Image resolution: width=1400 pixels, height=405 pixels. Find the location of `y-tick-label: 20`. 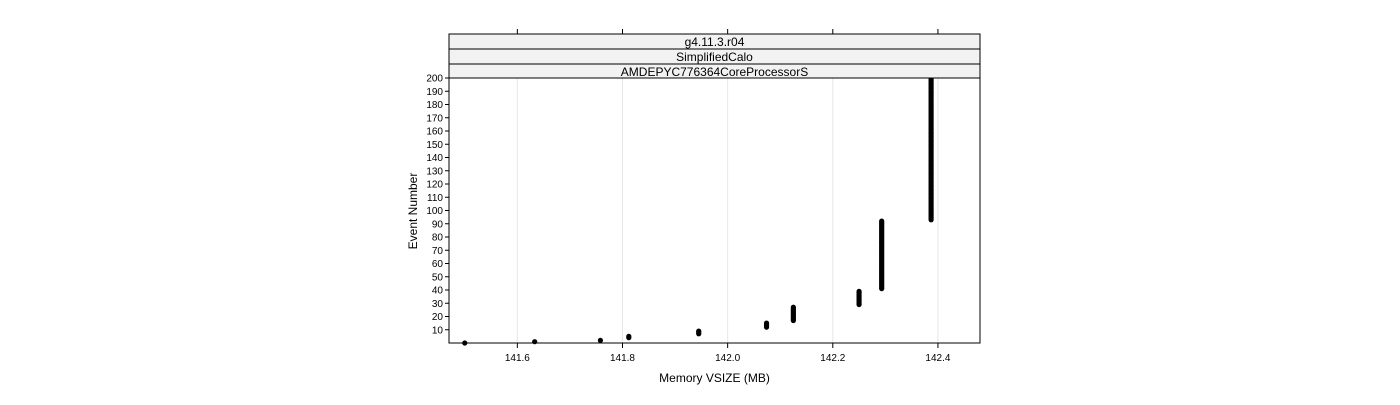

y-tick-label: 20 is located at coordinates (438, 317).